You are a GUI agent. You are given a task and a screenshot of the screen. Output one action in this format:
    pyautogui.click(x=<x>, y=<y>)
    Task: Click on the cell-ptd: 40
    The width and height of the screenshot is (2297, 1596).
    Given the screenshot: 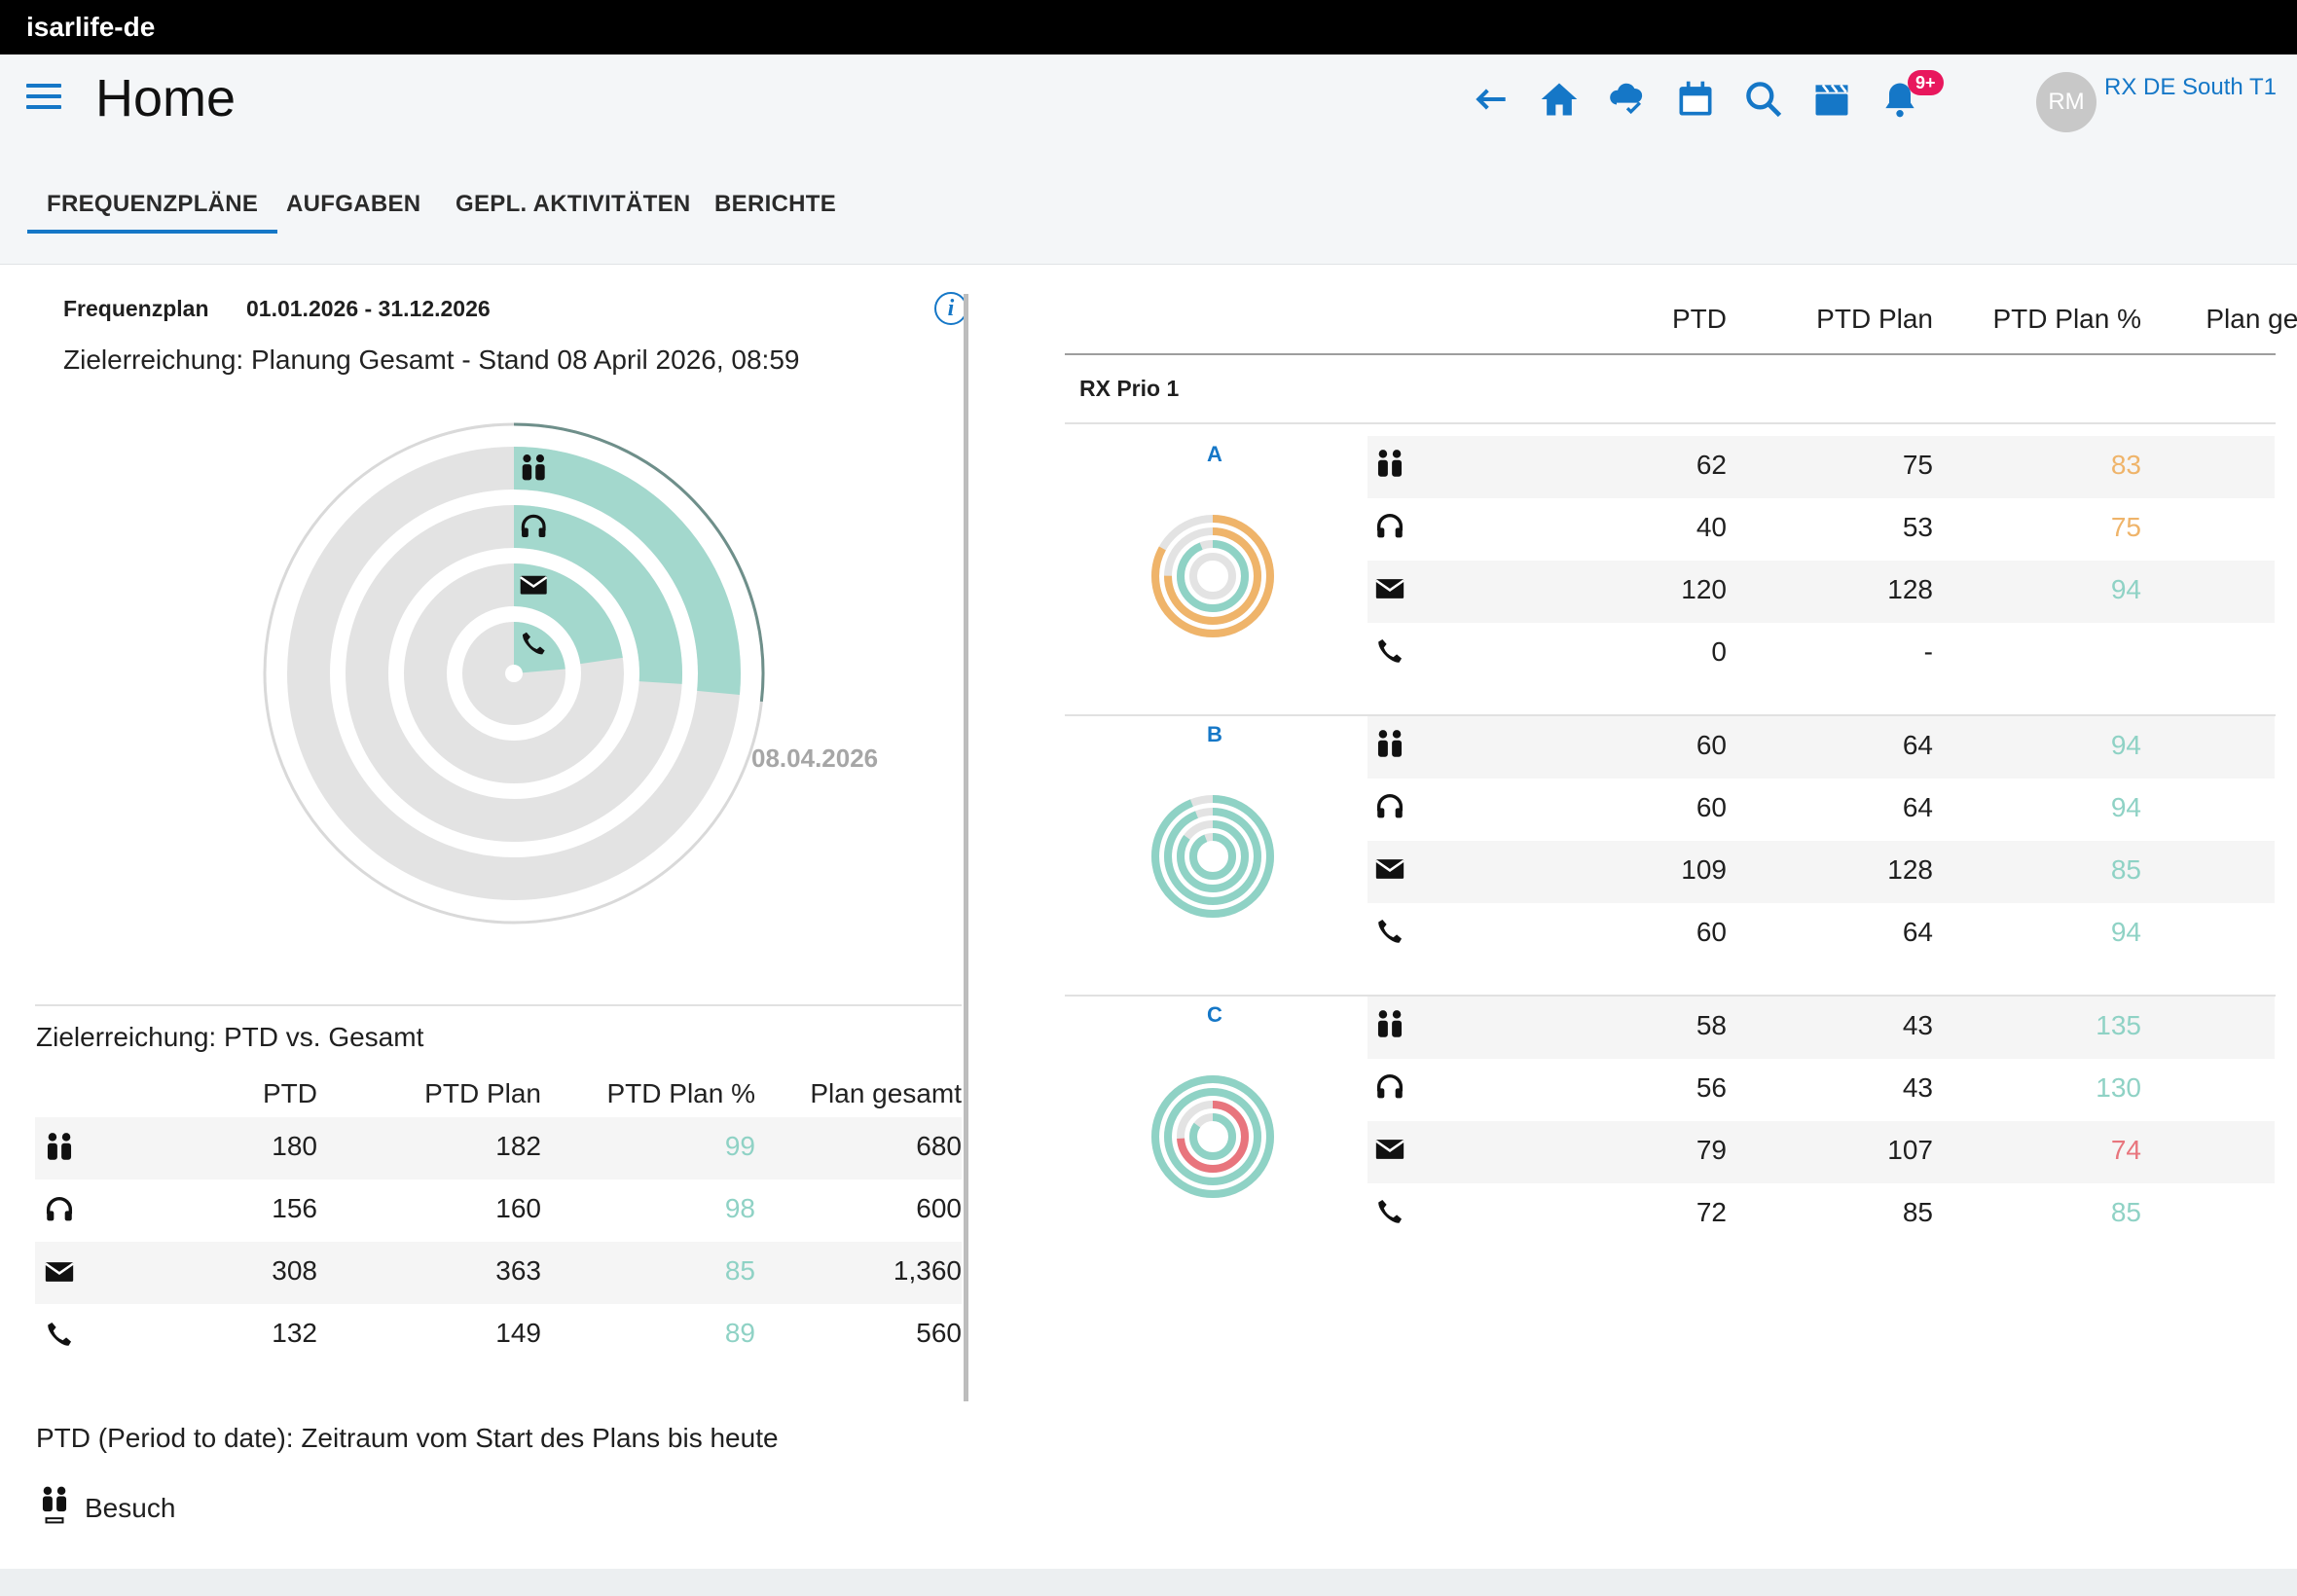 What is the action you would take?
    pyautogui.click(x=1711, y=527)
    